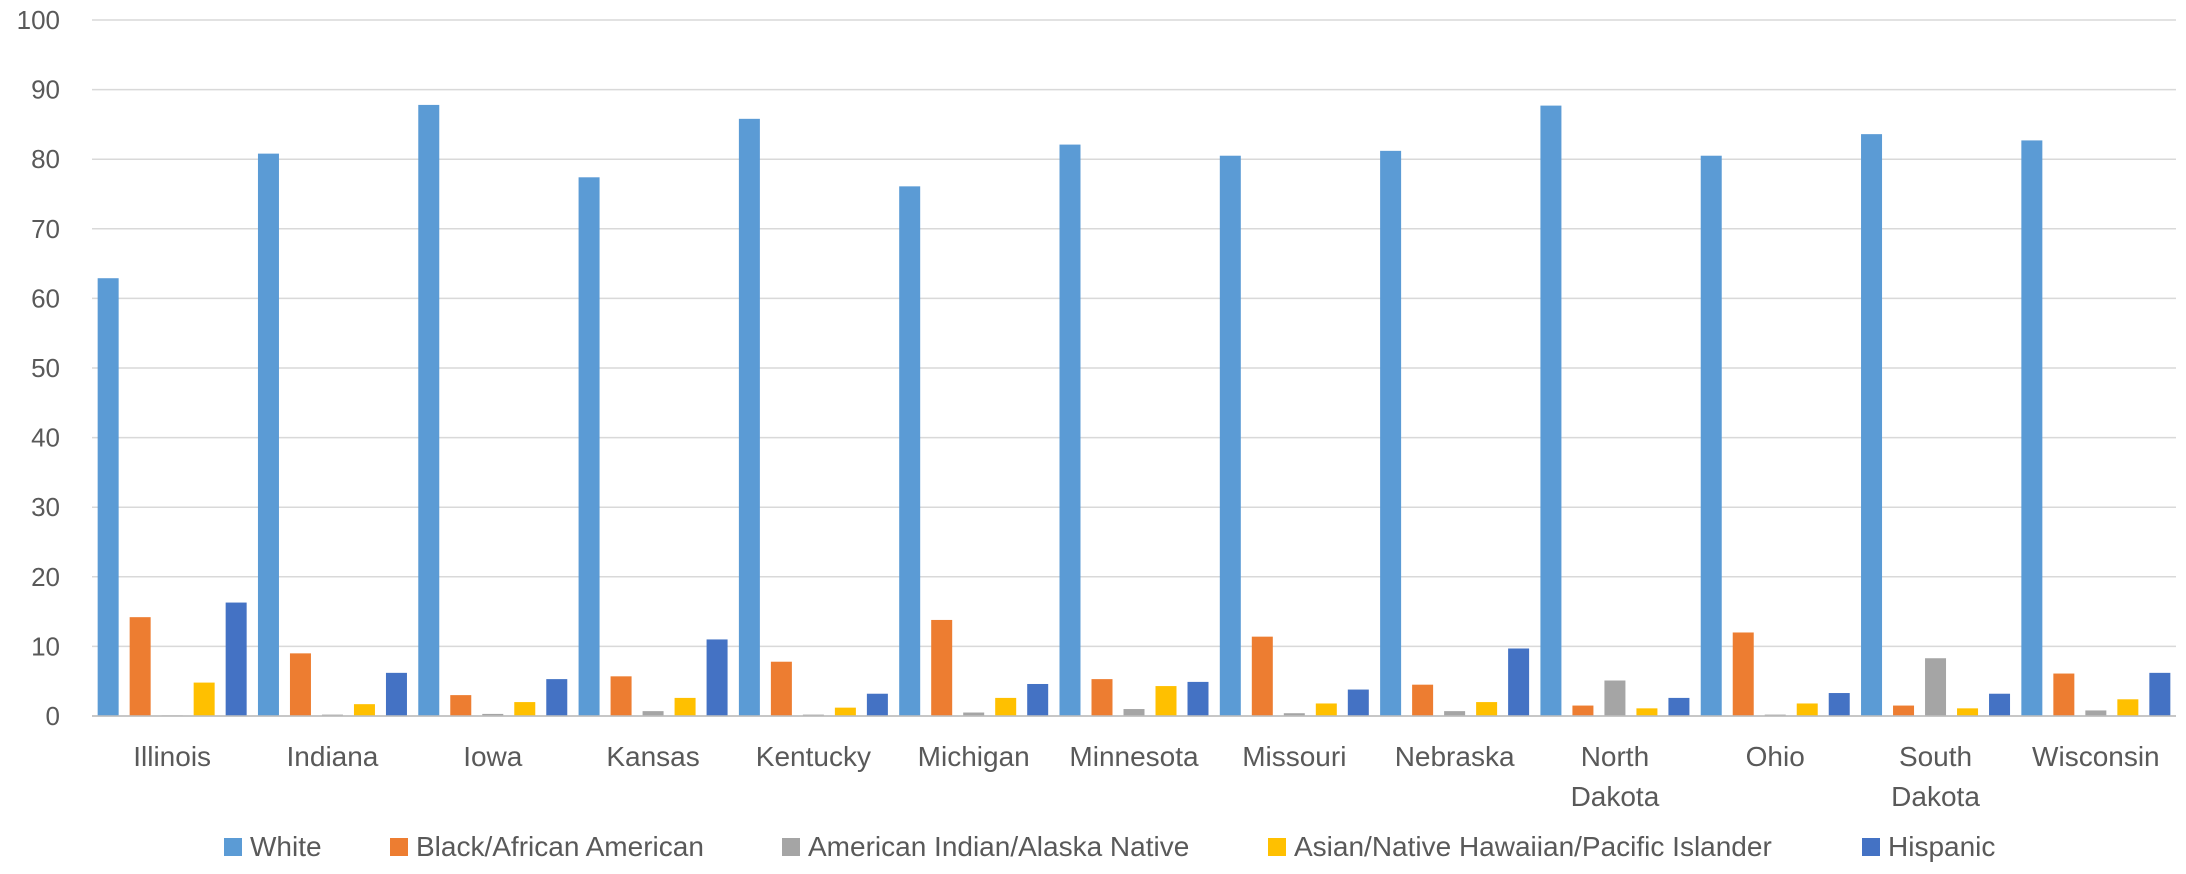 The width and height of the screenshot is (2186, 874). What do you see at coordinates (38, 20) in the screenshot?
I see `y-tick-label: 100` at bounding box center [38, 20].